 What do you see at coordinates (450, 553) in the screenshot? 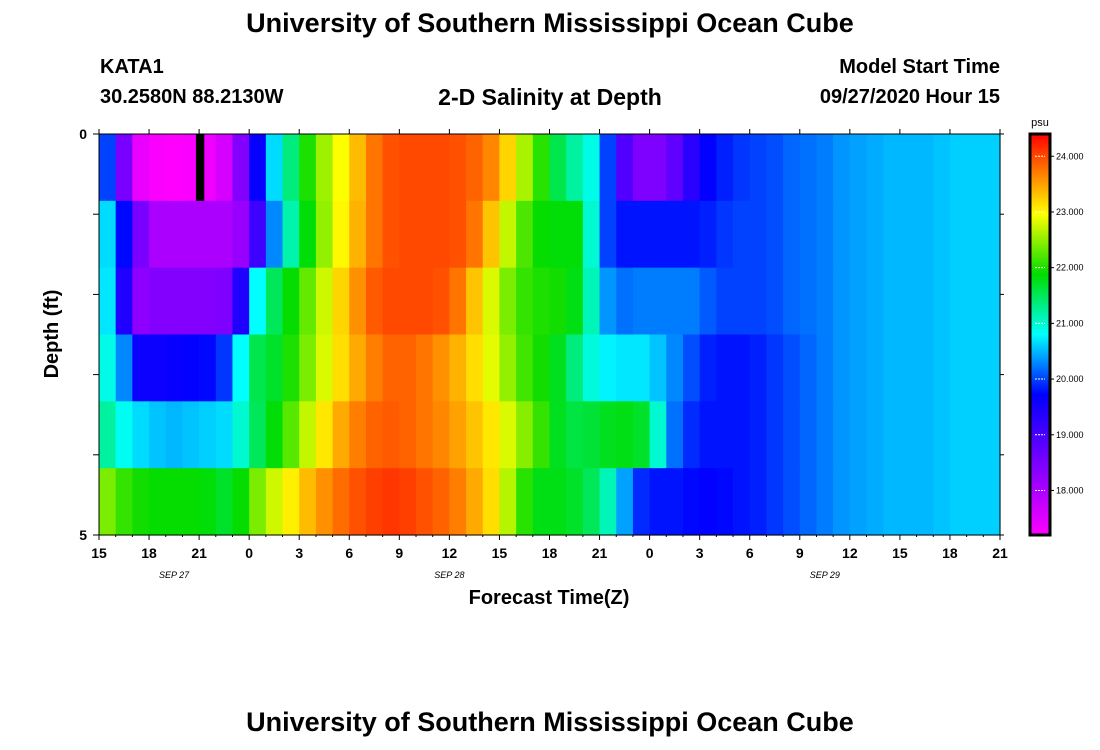
I see `x-tick-label: 12` at bounding box center [450, 553].